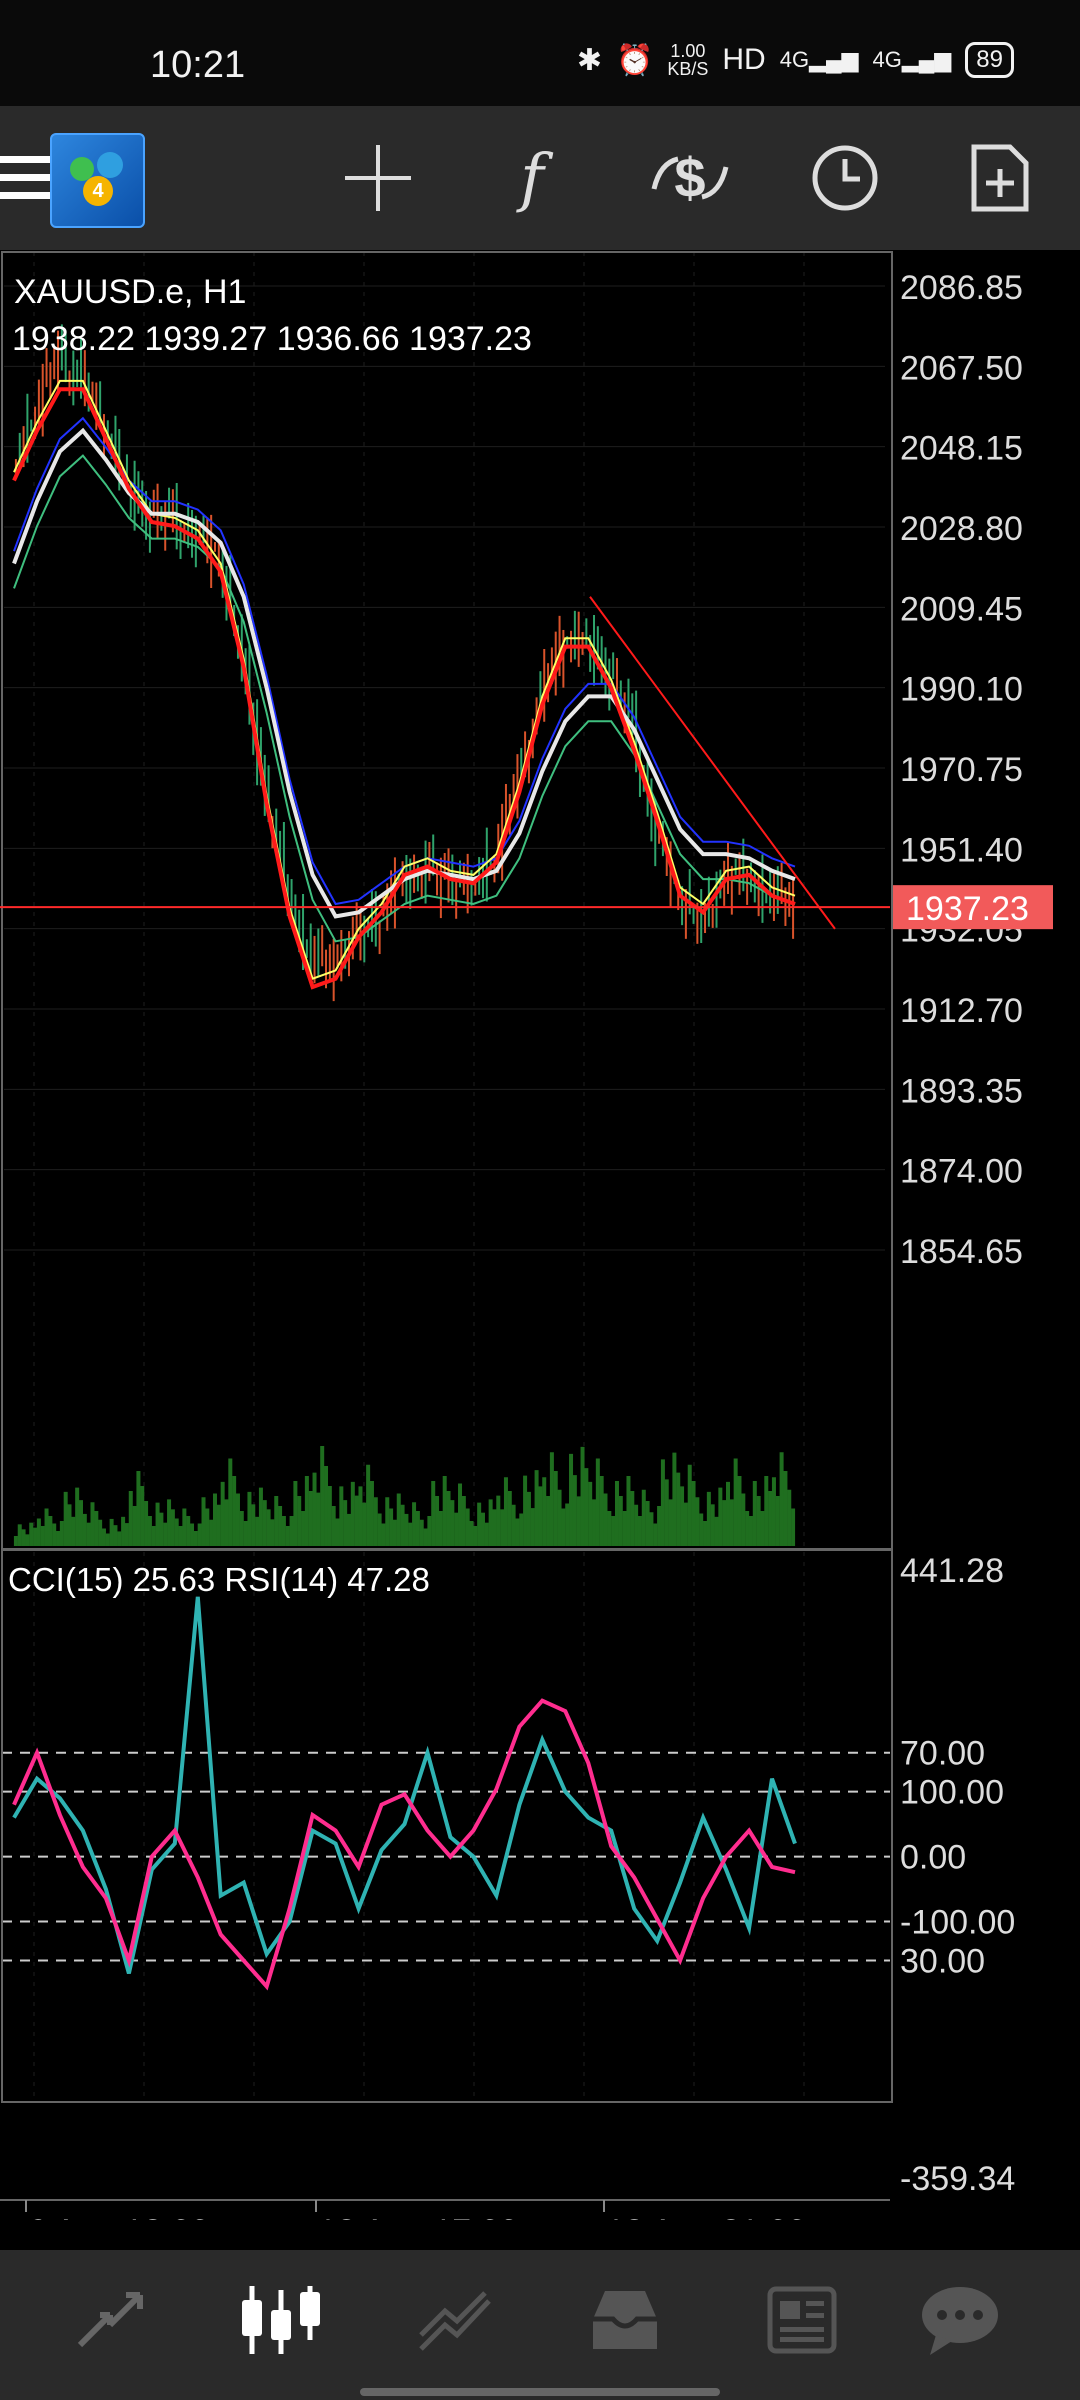  I want to click on app-logo: 4, so click(97, 180).